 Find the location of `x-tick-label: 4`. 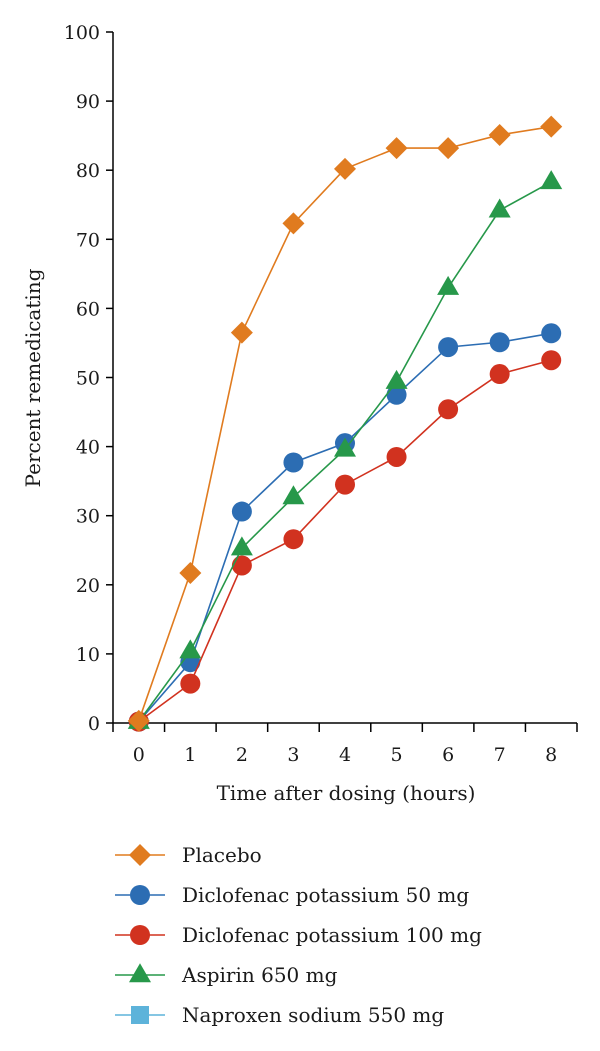

x-tick-label: 4 is located at coordinates (345, 755).